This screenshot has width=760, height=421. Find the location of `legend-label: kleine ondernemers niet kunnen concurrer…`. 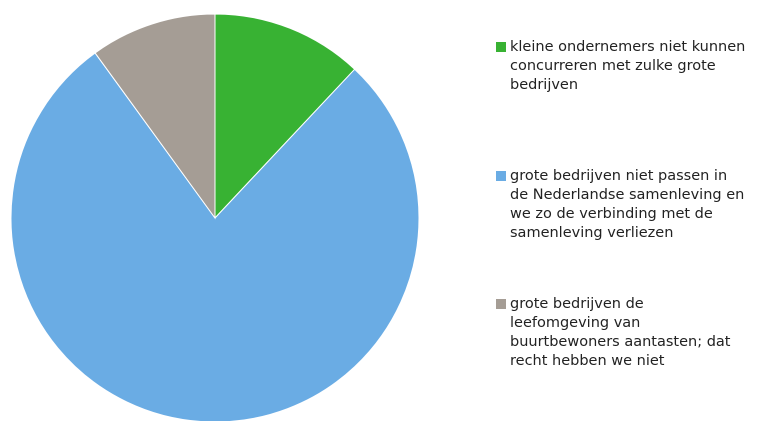

legend-label: kleine ondernemers niet kunnen concurrer… is located at coordinates (628, 66).